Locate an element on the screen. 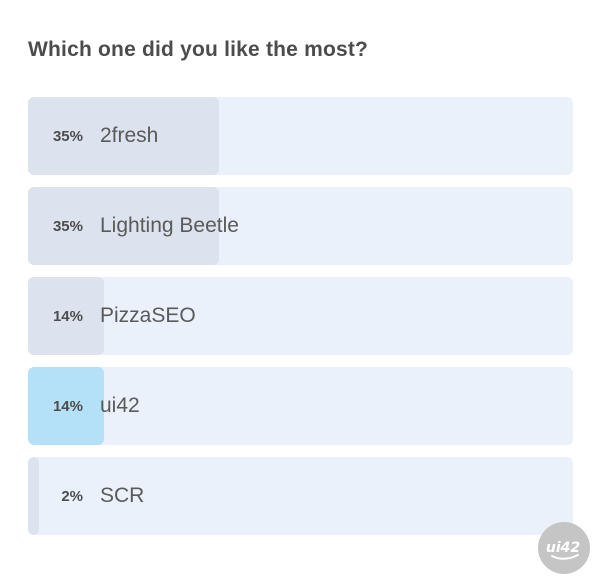  option-percent: 2% is located at coordinates (72, 496).